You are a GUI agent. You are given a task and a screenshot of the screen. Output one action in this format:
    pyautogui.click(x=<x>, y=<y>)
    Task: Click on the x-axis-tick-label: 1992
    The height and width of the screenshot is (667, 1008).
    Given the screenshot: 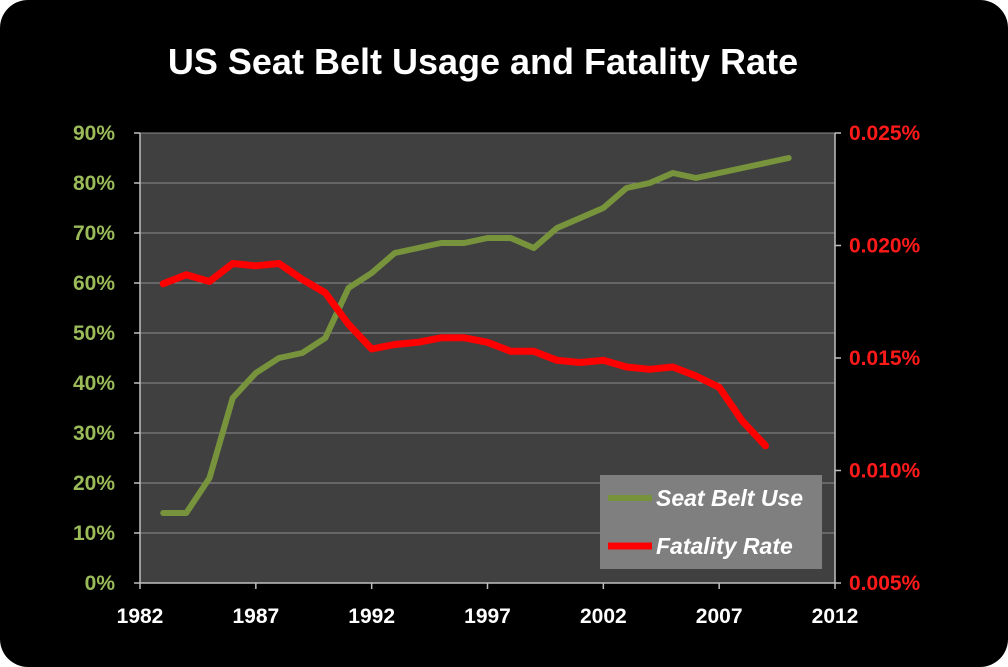 What is the action you would take?
    pyautogui.click(x=371, y=616)
    